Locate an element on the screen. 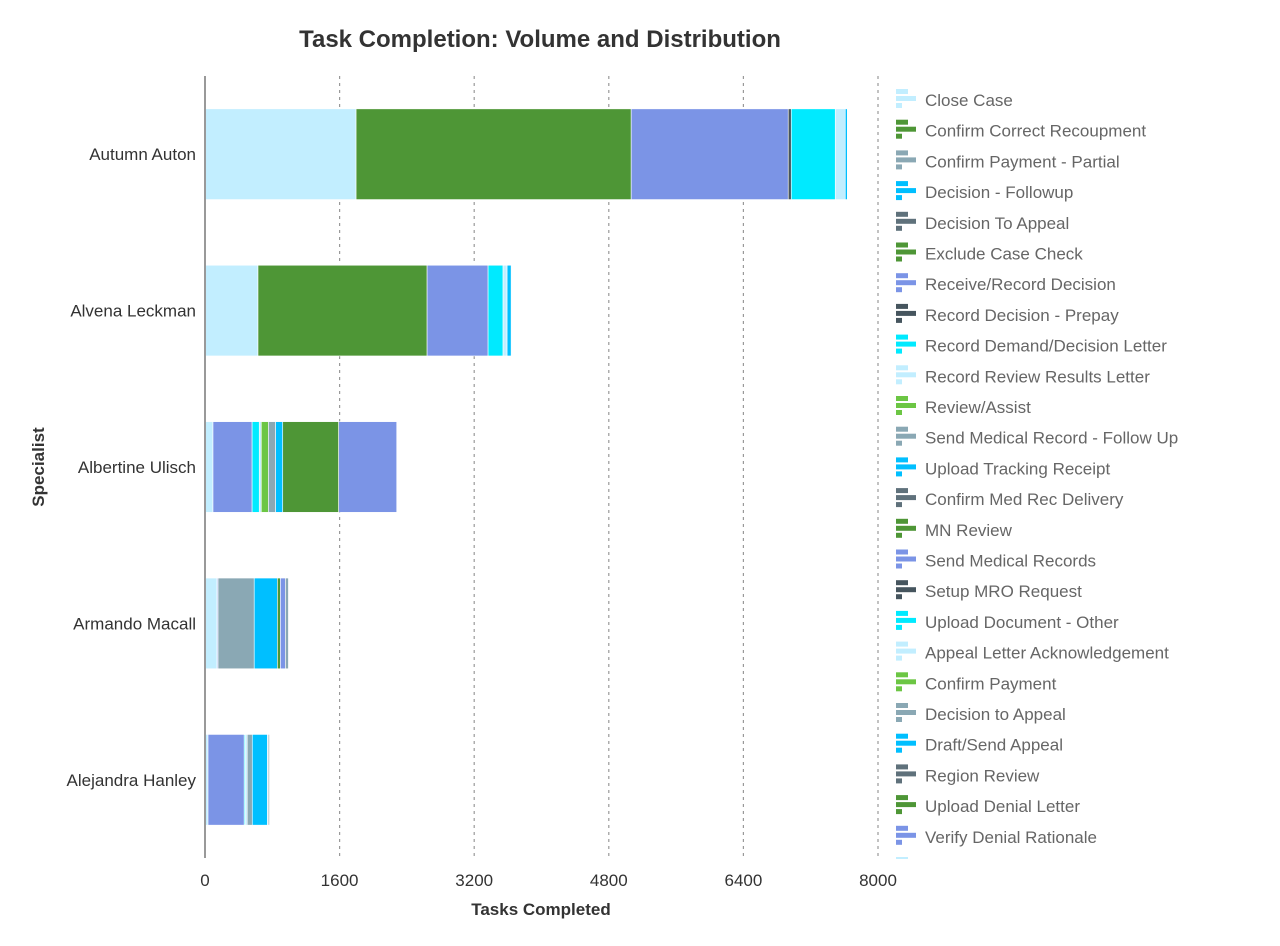  legend-item: Decision - Followup is located at coordinates (984, 191).